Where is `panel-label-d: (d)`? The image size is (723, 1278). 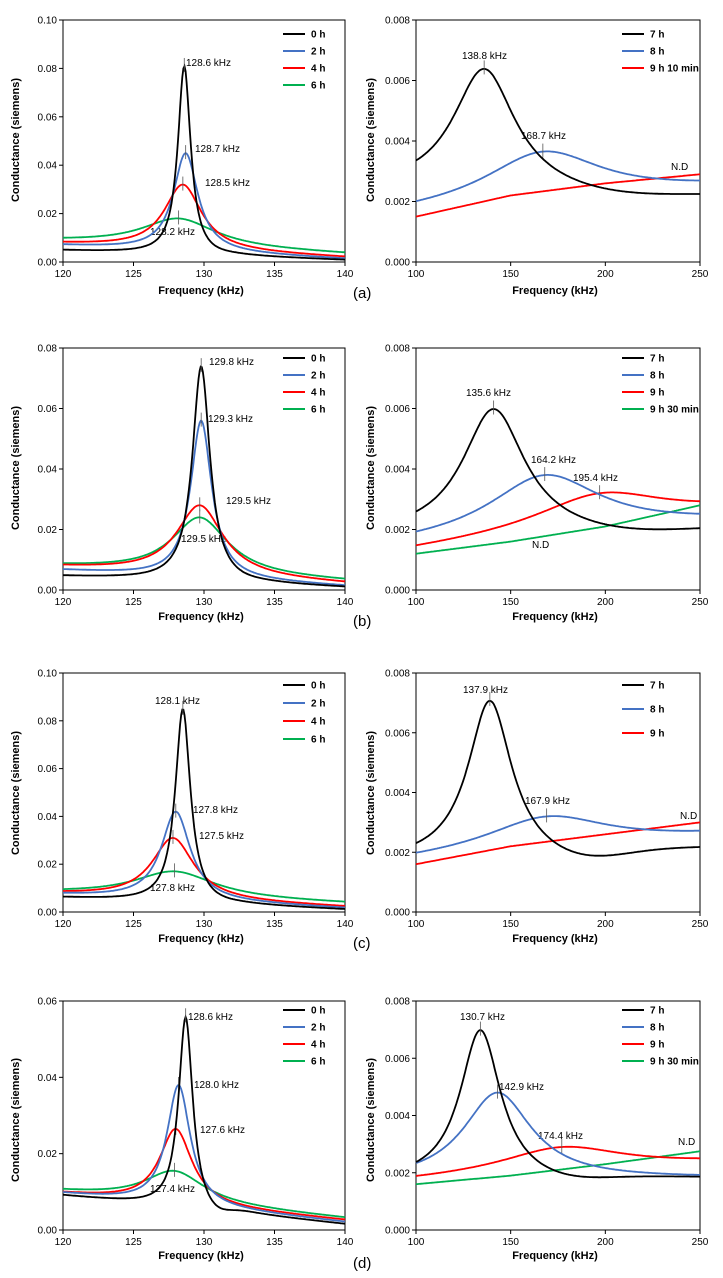
panel-label-d: (d) is located at coordinates (362, 1263).